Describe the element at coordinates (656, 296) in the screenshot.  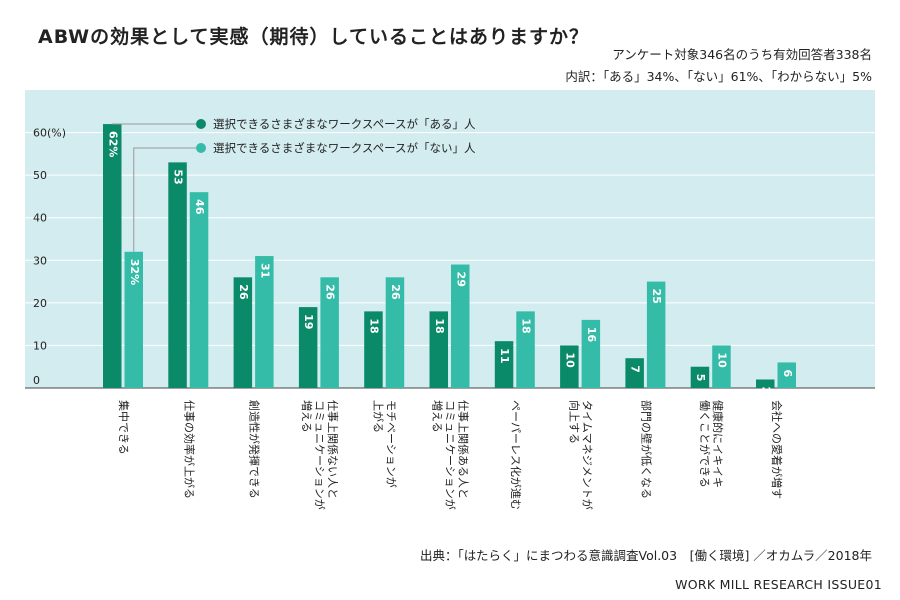
I see `bar-value-label: 25` at that location.